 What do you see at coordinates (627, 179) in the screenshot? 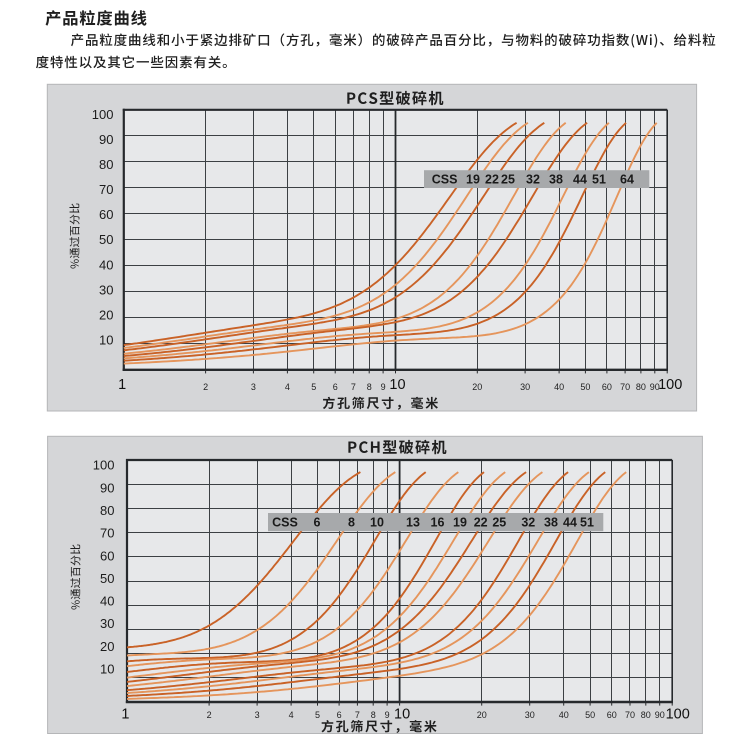
I see `svg-text: 64` at bounding box center [627, 179].